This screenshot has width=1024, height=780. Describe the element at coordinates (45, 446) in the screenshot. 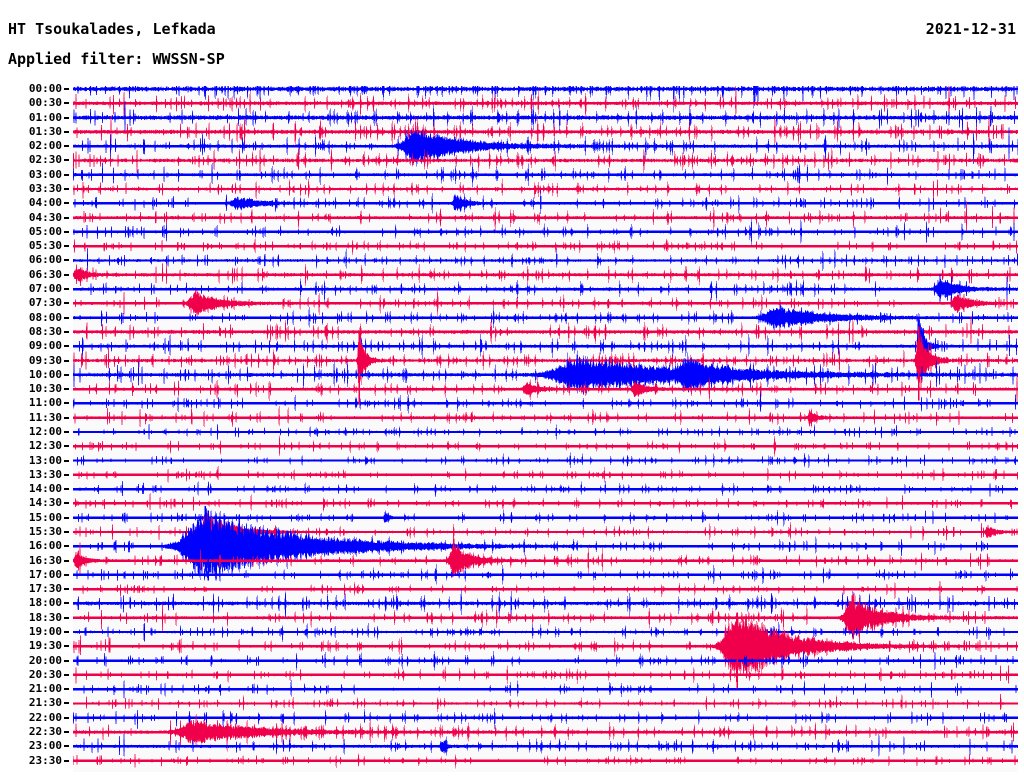

I see `time-label: 12:30` at that location.